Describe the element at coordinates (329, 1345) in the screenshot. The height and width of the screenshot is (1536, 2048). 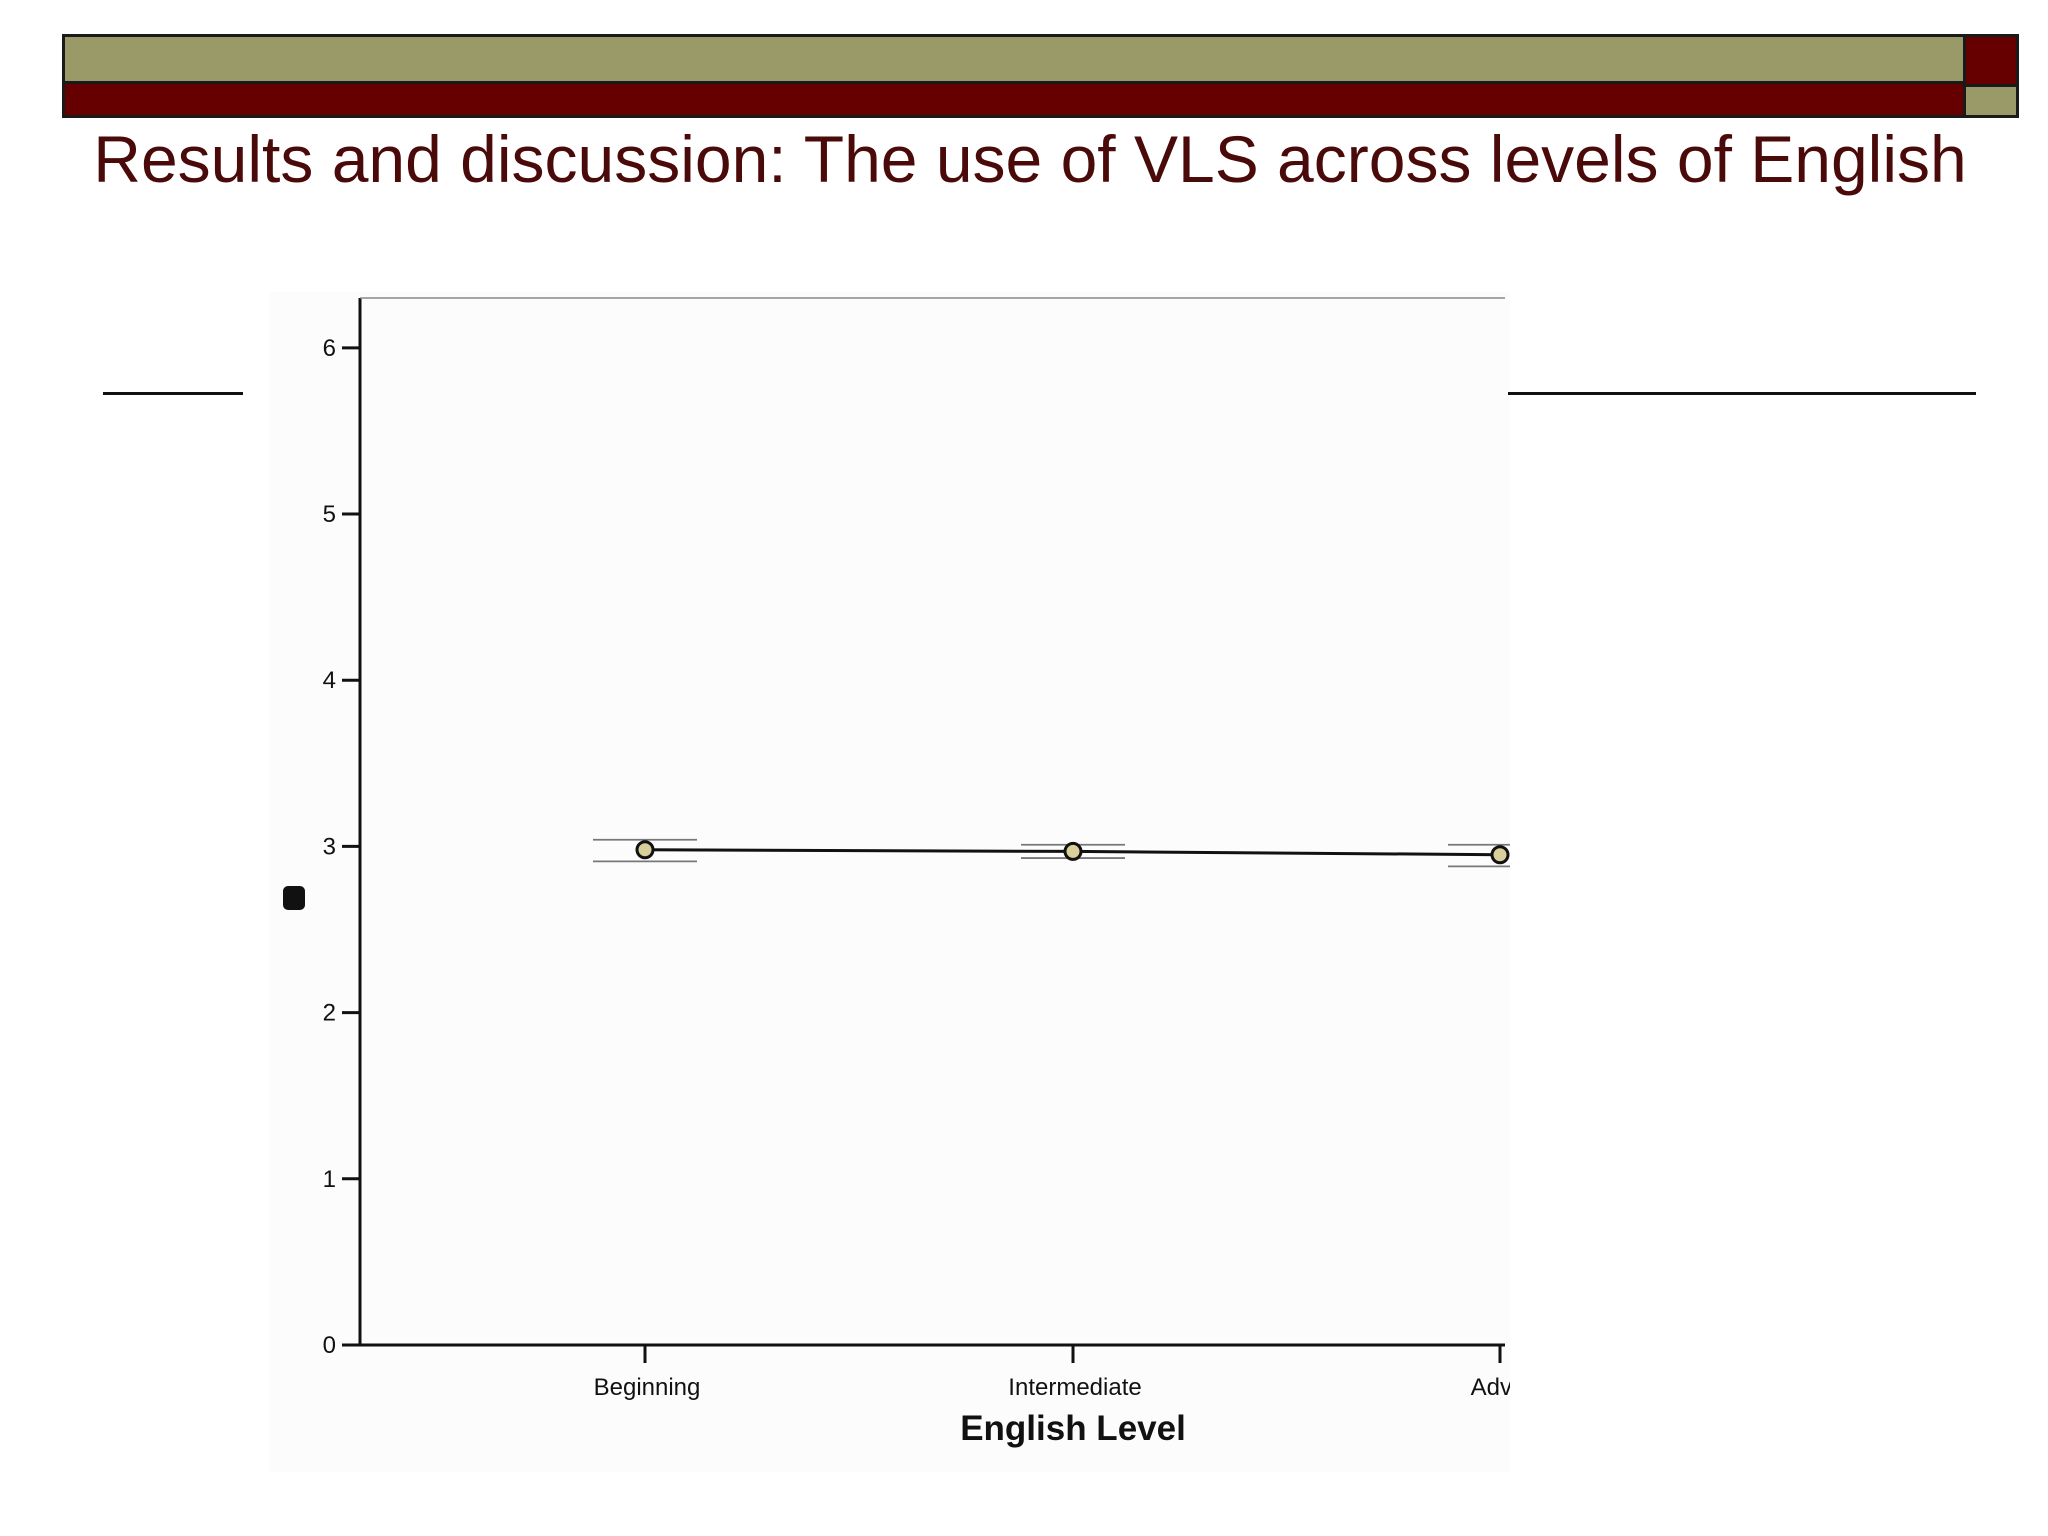
I see `y-tick-label-0: 0` at that location.